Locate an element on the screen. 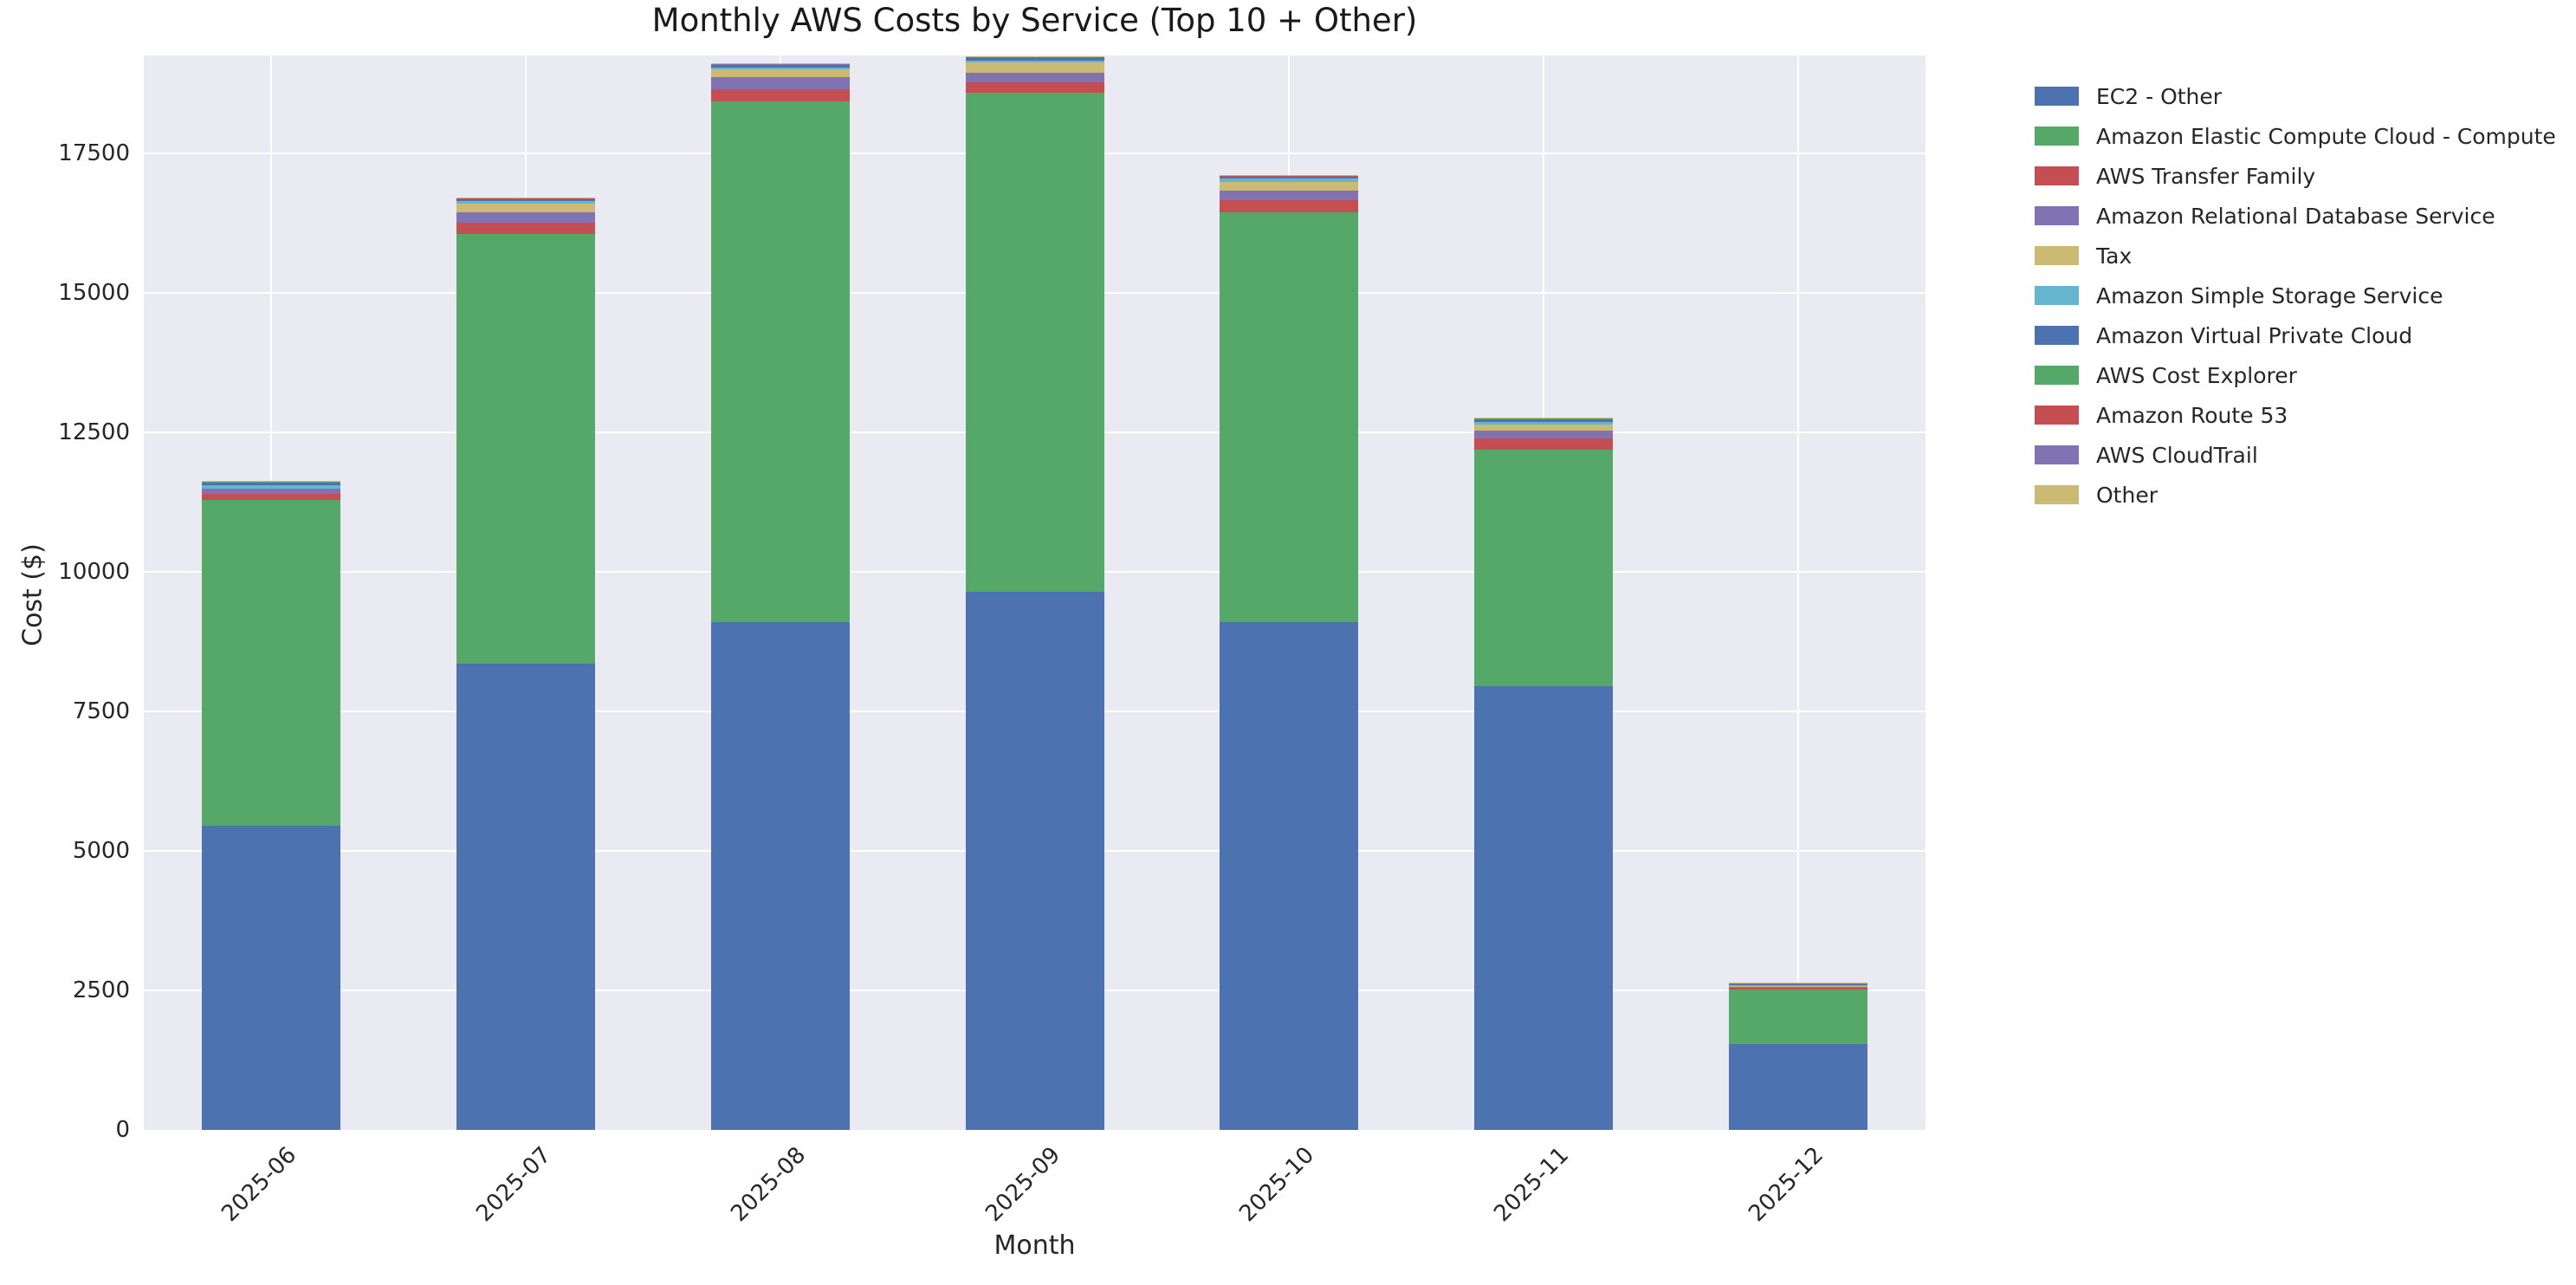  legend-label: AWS Cost Explorer is located at coordinates (2196, 375).